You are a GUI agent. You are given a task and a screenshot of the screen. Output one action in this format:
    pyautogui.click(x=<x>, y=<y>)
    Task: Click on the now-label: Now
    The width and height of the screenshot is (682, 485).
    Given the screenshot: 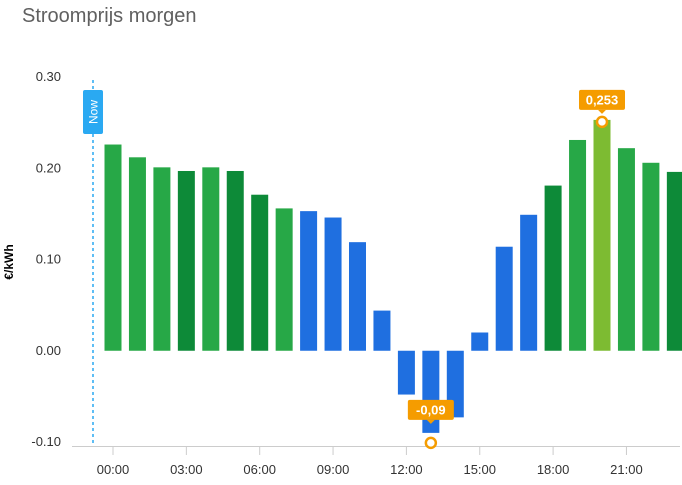 What is the action you would take?
    pyautogui.click(x=94, y=112)
    